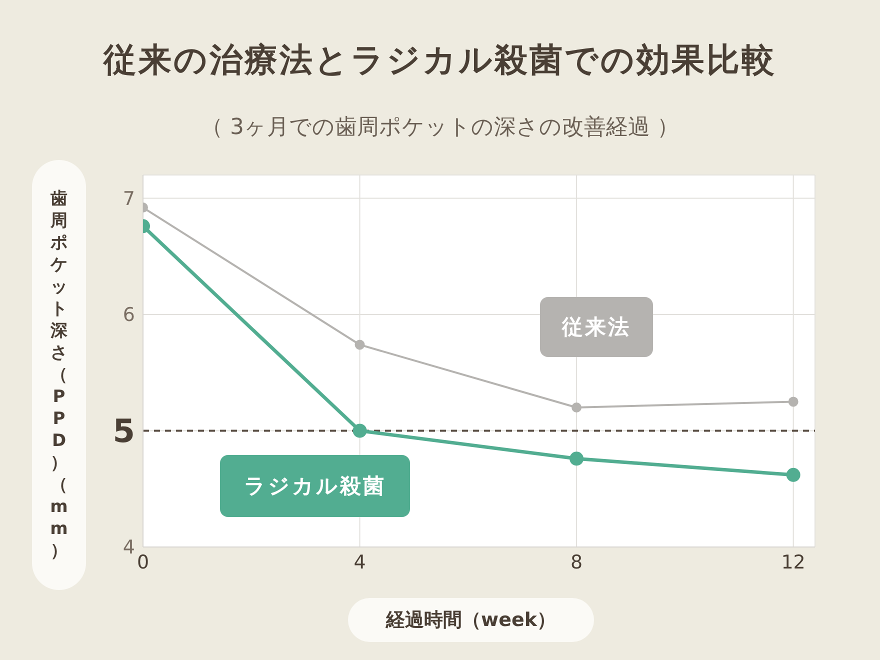  What do you see at coordinates (440, 128) in the screenshot?
I see `chart-subtitle: （ 3ヶ月での歯周ポケットの深さの改善経過 ）` at bounding box center [440, 128].